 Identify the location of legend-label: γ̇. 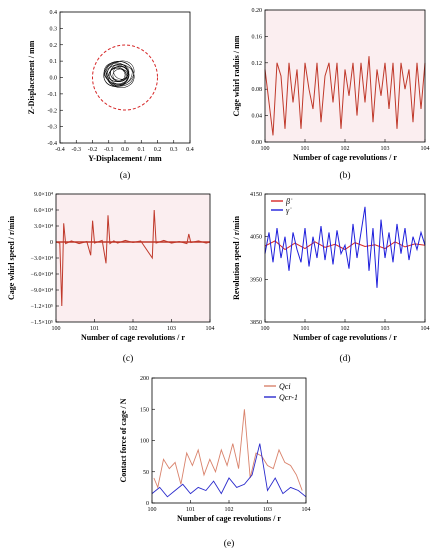
(289, 210).